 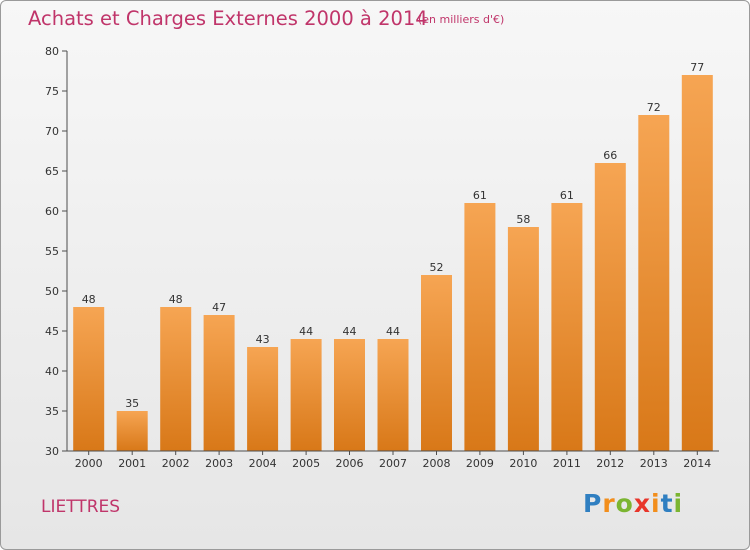 I want to click on x-tick-label: 2011, so click(x=567, y=463).